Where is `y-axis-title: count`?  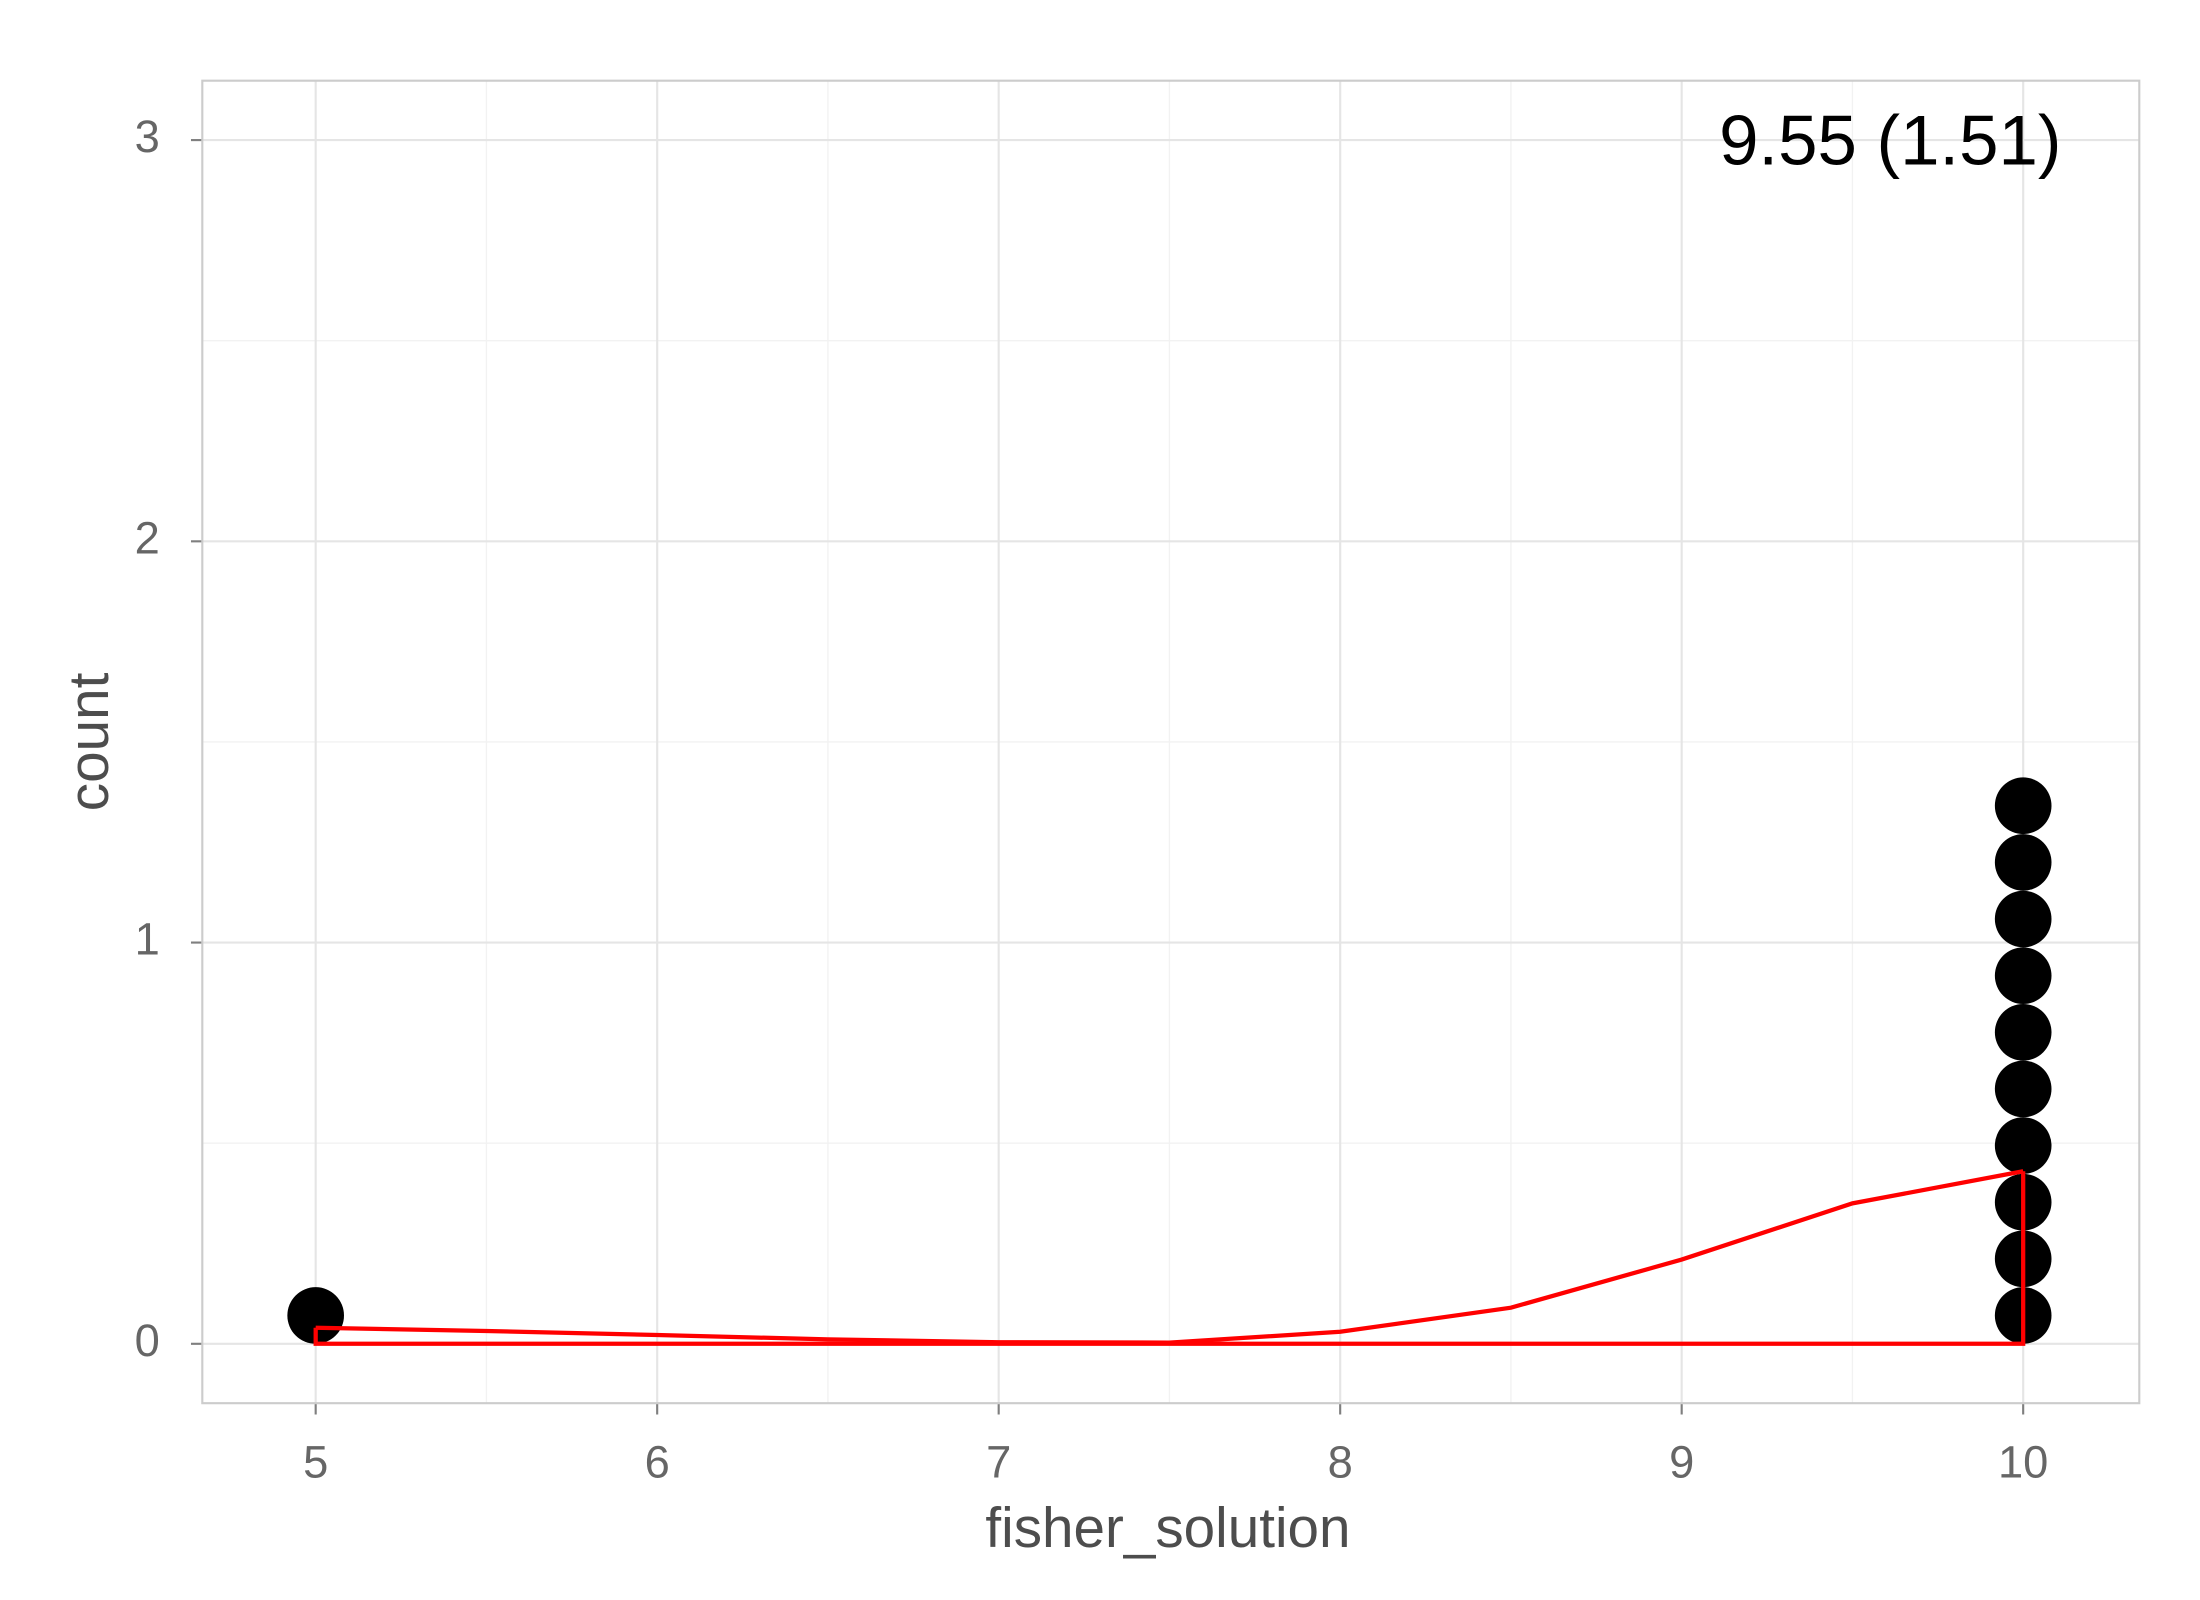
y-axis-title: count is located at coordinates (89, 741).